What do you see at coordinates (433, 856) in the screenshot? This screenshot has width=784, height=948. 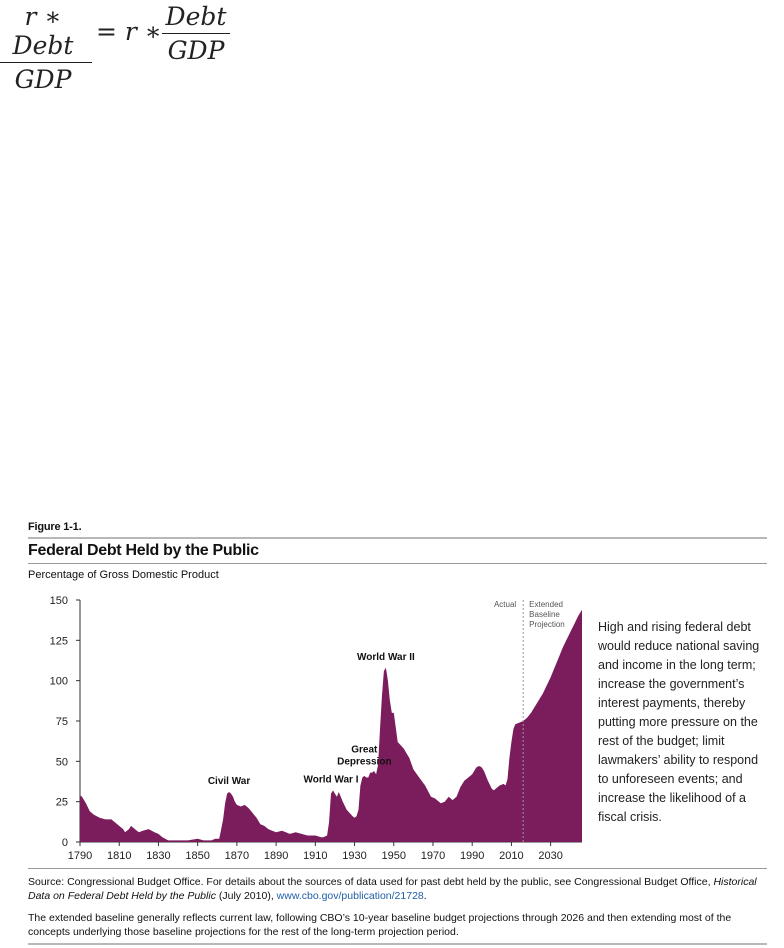 I see `x-tick-label: 1970` at bounding box center [433, 856].